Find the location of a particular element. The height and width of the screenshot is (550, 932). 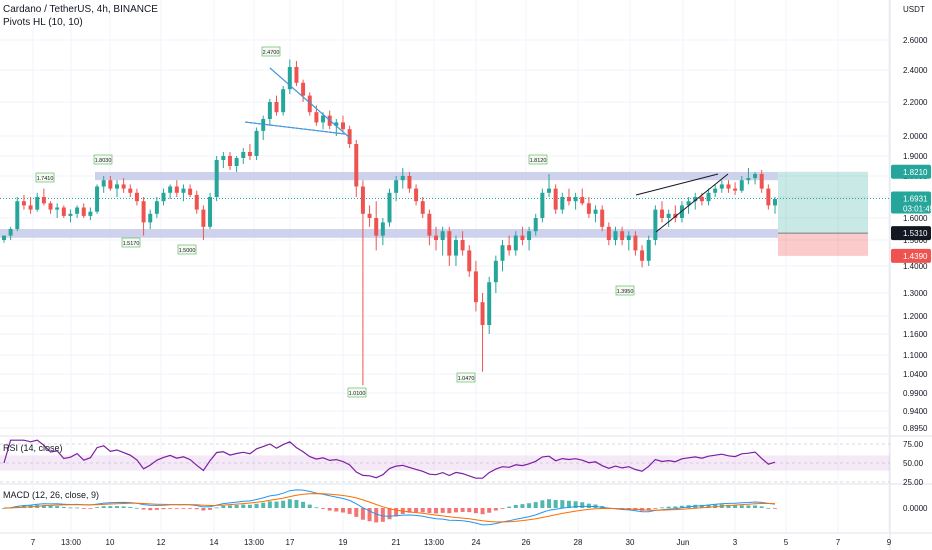

time-tick-label: 21 is located at coordinates (396, 542).